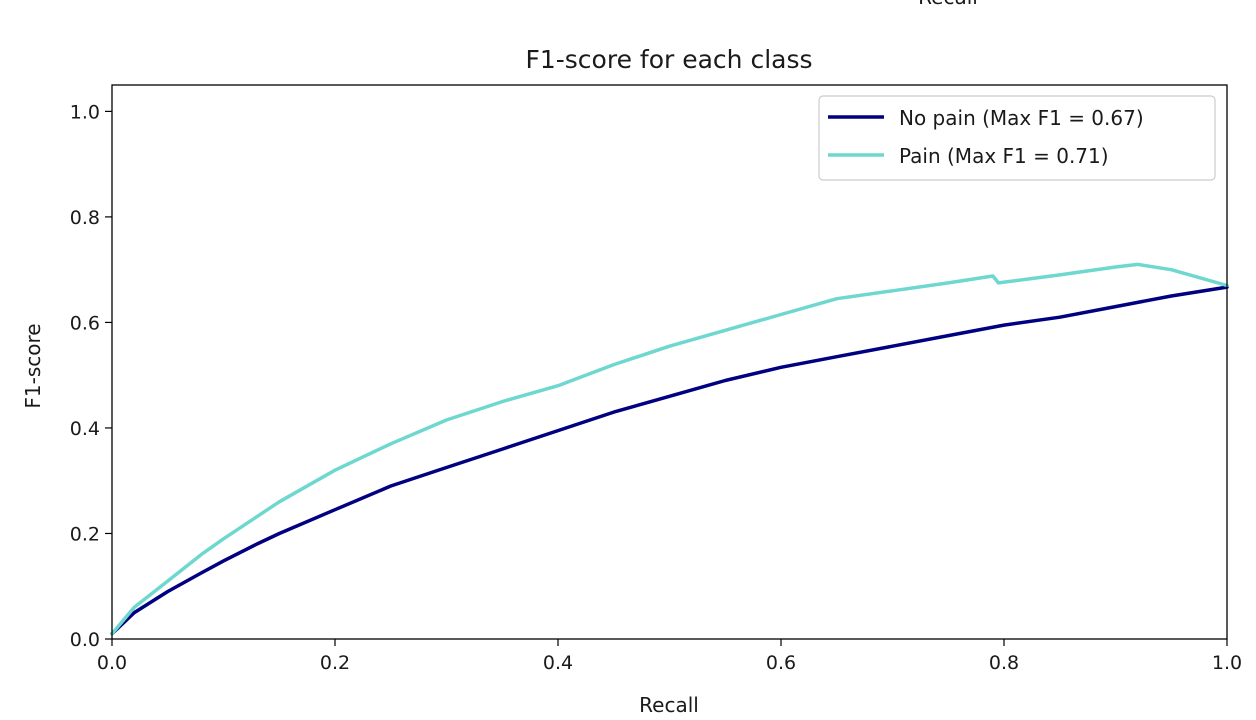 The height and width of the screenshot is (720, 1256). I want to click on x-axis-label: Recall, so click(669, 705).